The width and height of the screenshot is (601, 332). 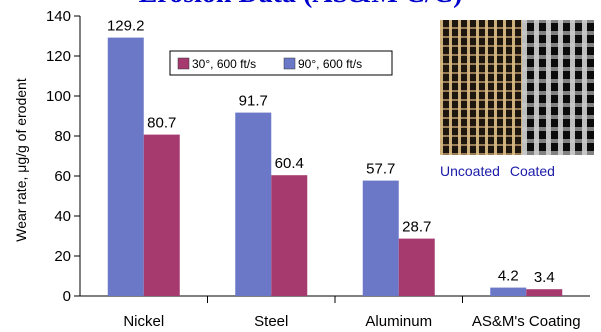 What do you see at coordinates (470, 171) in the screenshot?
I see `uncoated-caption: Uncoated` at bounding box center [470, 171].